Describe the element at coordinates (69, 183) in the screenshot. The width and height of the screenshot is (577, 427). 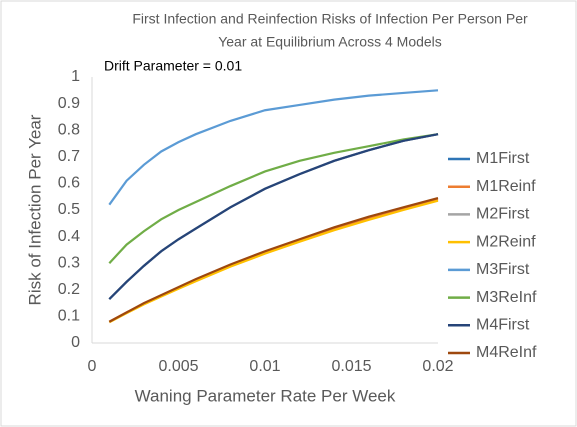
I see `y-tick-label: 0.6` at that location.